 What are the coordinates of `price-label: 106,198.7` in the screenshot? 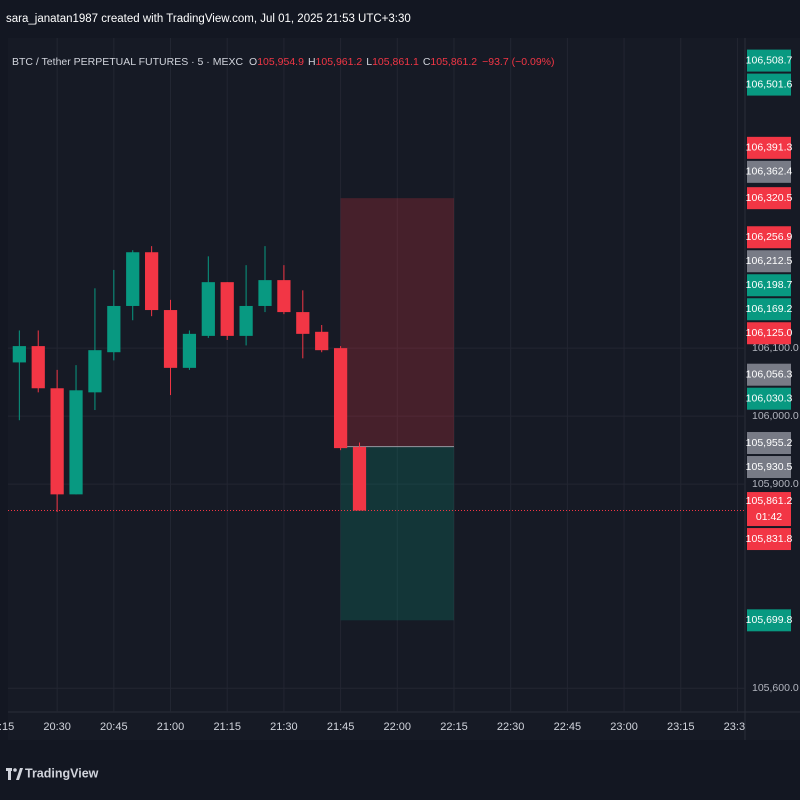 It's located at (769, 285).